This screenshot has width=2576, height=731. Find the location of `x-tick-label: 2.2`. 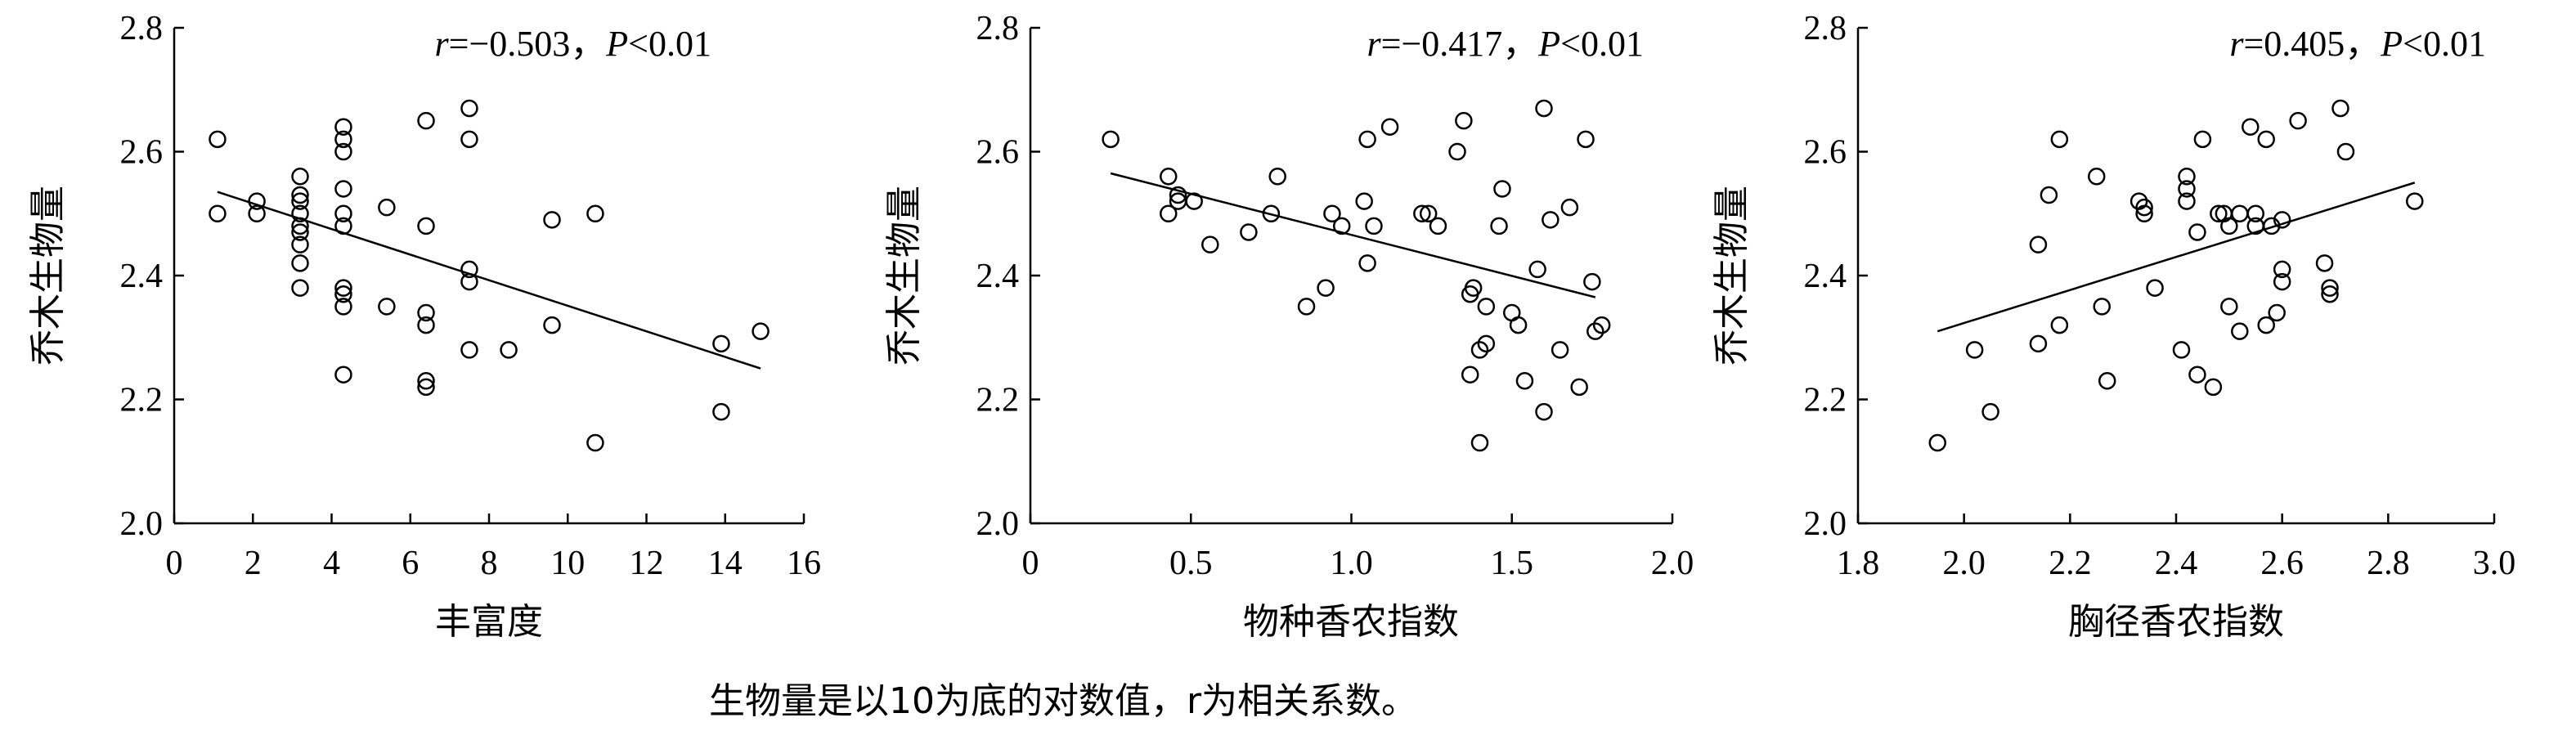

x-tick-label: 2.2 is located at coordinates (2070, 563).